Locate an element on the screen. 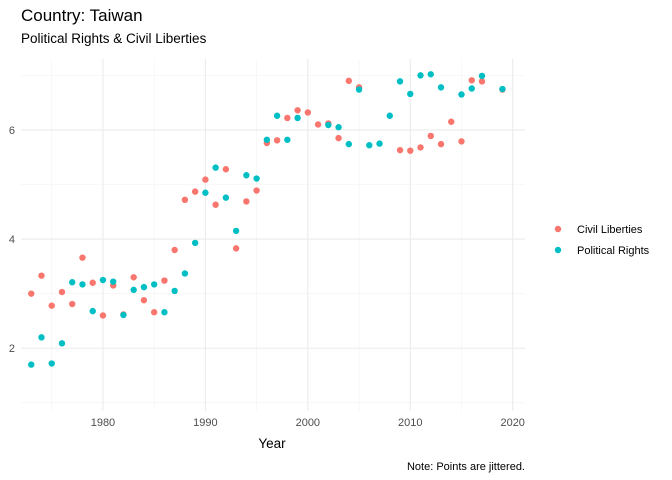 The height and width of the screenshot is (480, 672). x-axis-title: Year is located at coordinates (272, 443).